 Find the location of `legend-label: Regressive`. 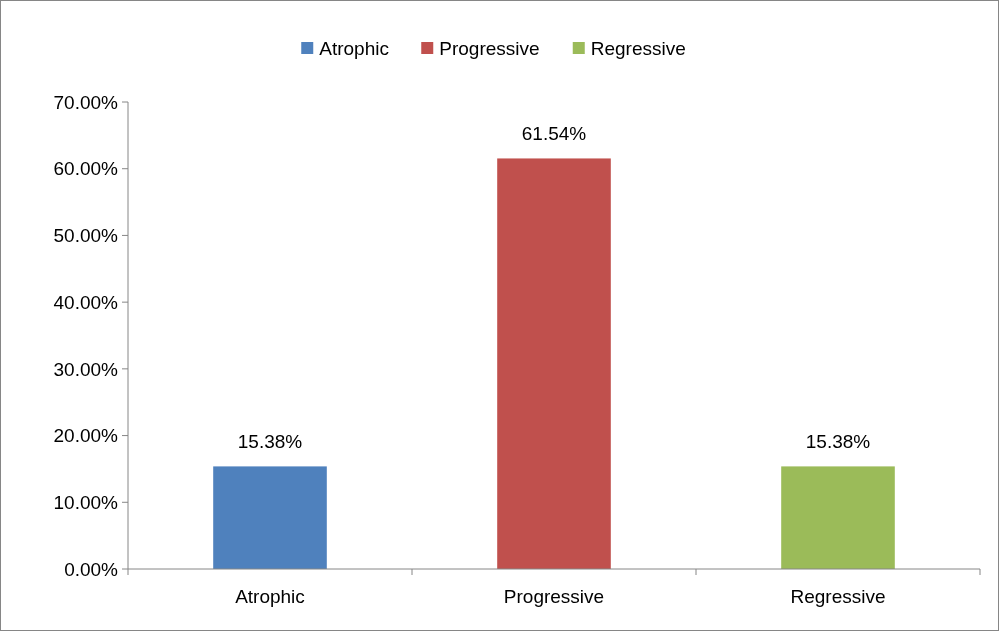

legend-label: Regressive is located at coordinates (638, 48).